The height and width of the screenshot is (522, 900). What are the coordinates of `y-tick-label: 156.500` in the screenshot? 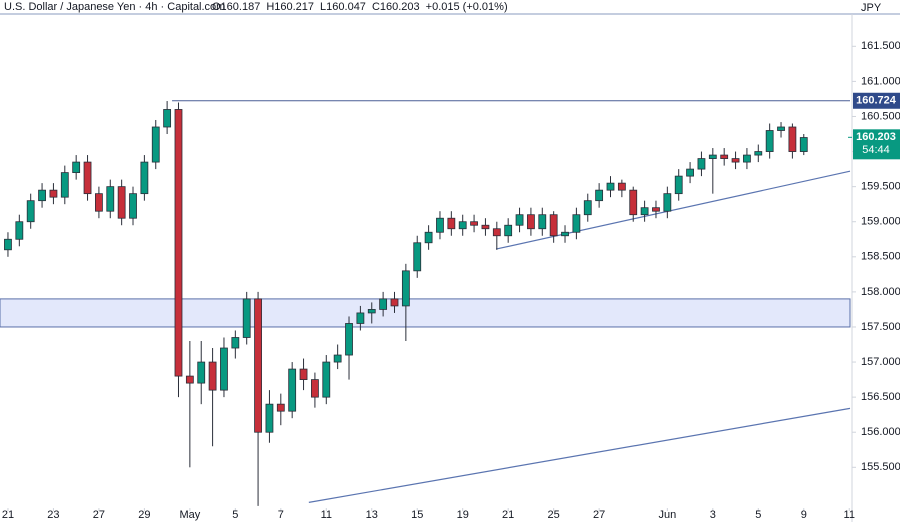 It's located at (880, 397).